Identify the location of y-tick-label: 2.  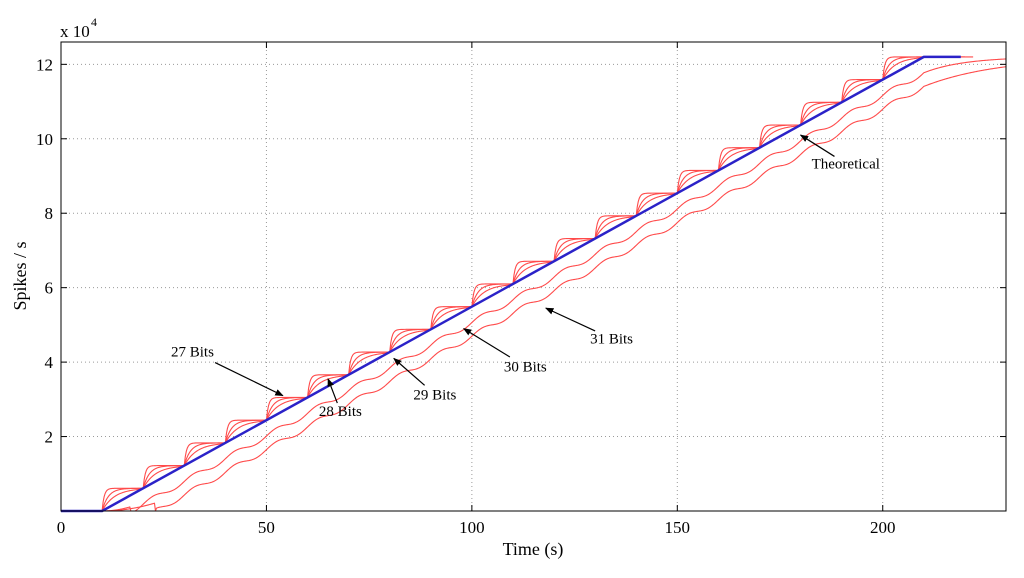
(49, 437).